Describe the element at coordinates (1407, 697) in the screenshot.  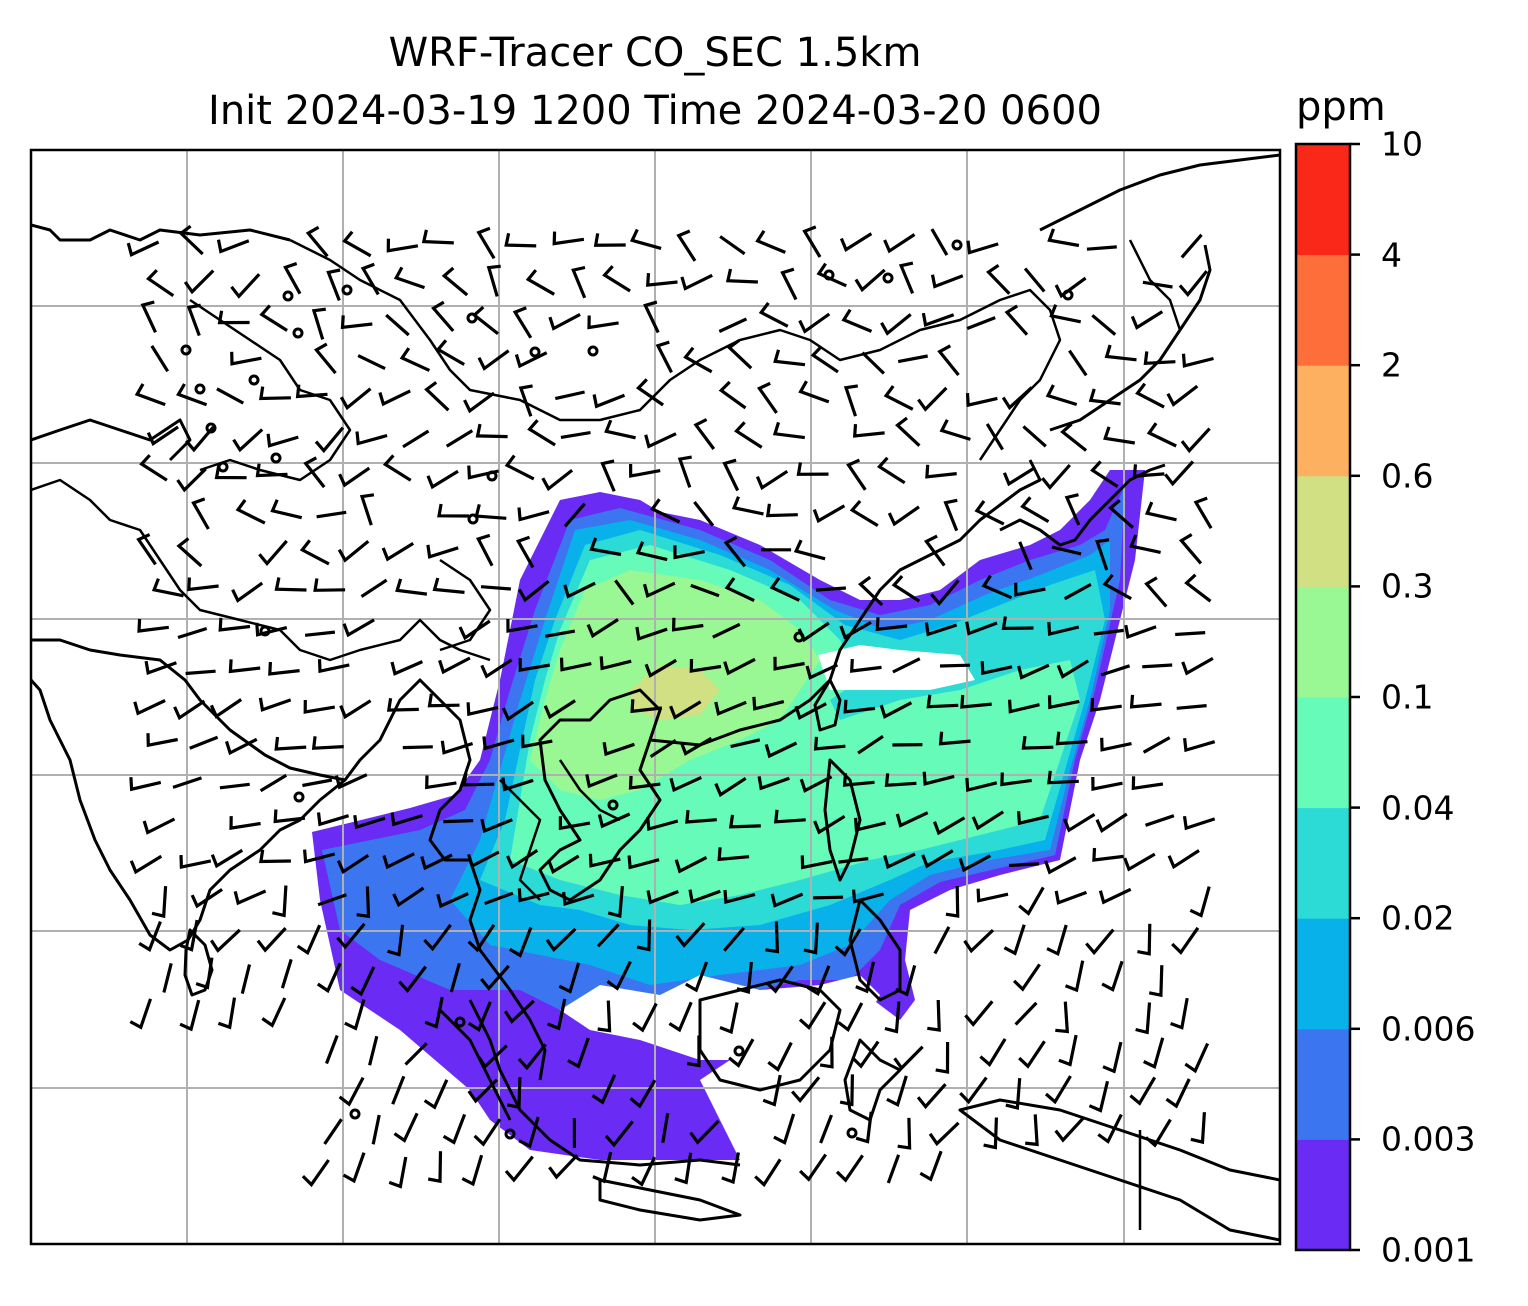
I see `colorbar-tick-label: 0.1` at that location.